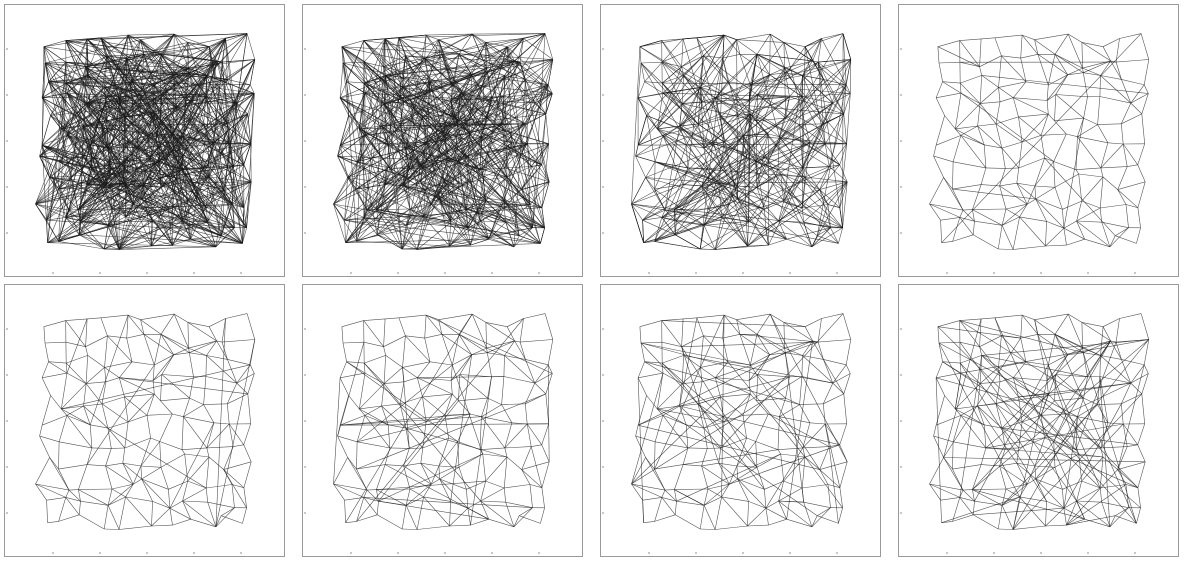 Image resolution: width=1184 pixels, height=563 pixels. I want to click on axis-ticks, so click(720, 441).